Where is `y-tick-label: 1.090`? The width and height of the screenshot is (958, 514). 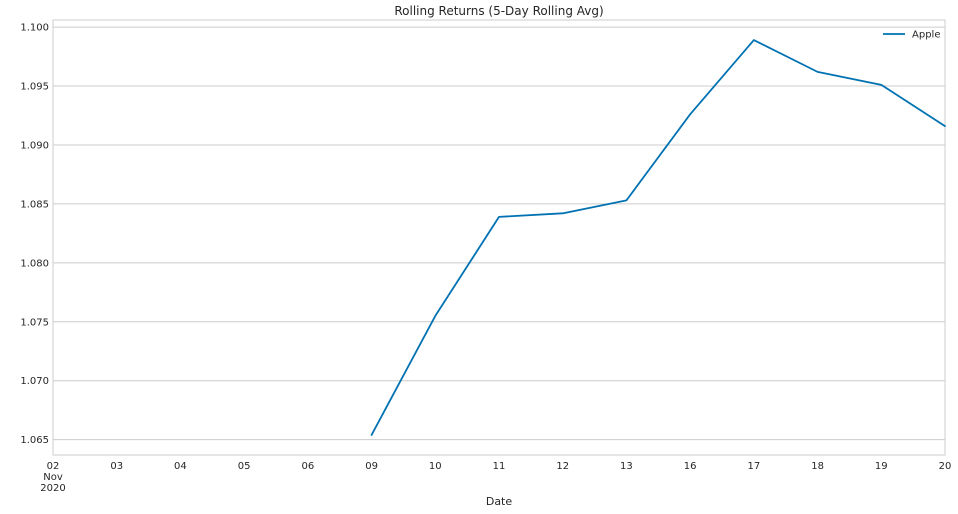
y-tick-label: 1.090 is located at coordinates (34, 145).